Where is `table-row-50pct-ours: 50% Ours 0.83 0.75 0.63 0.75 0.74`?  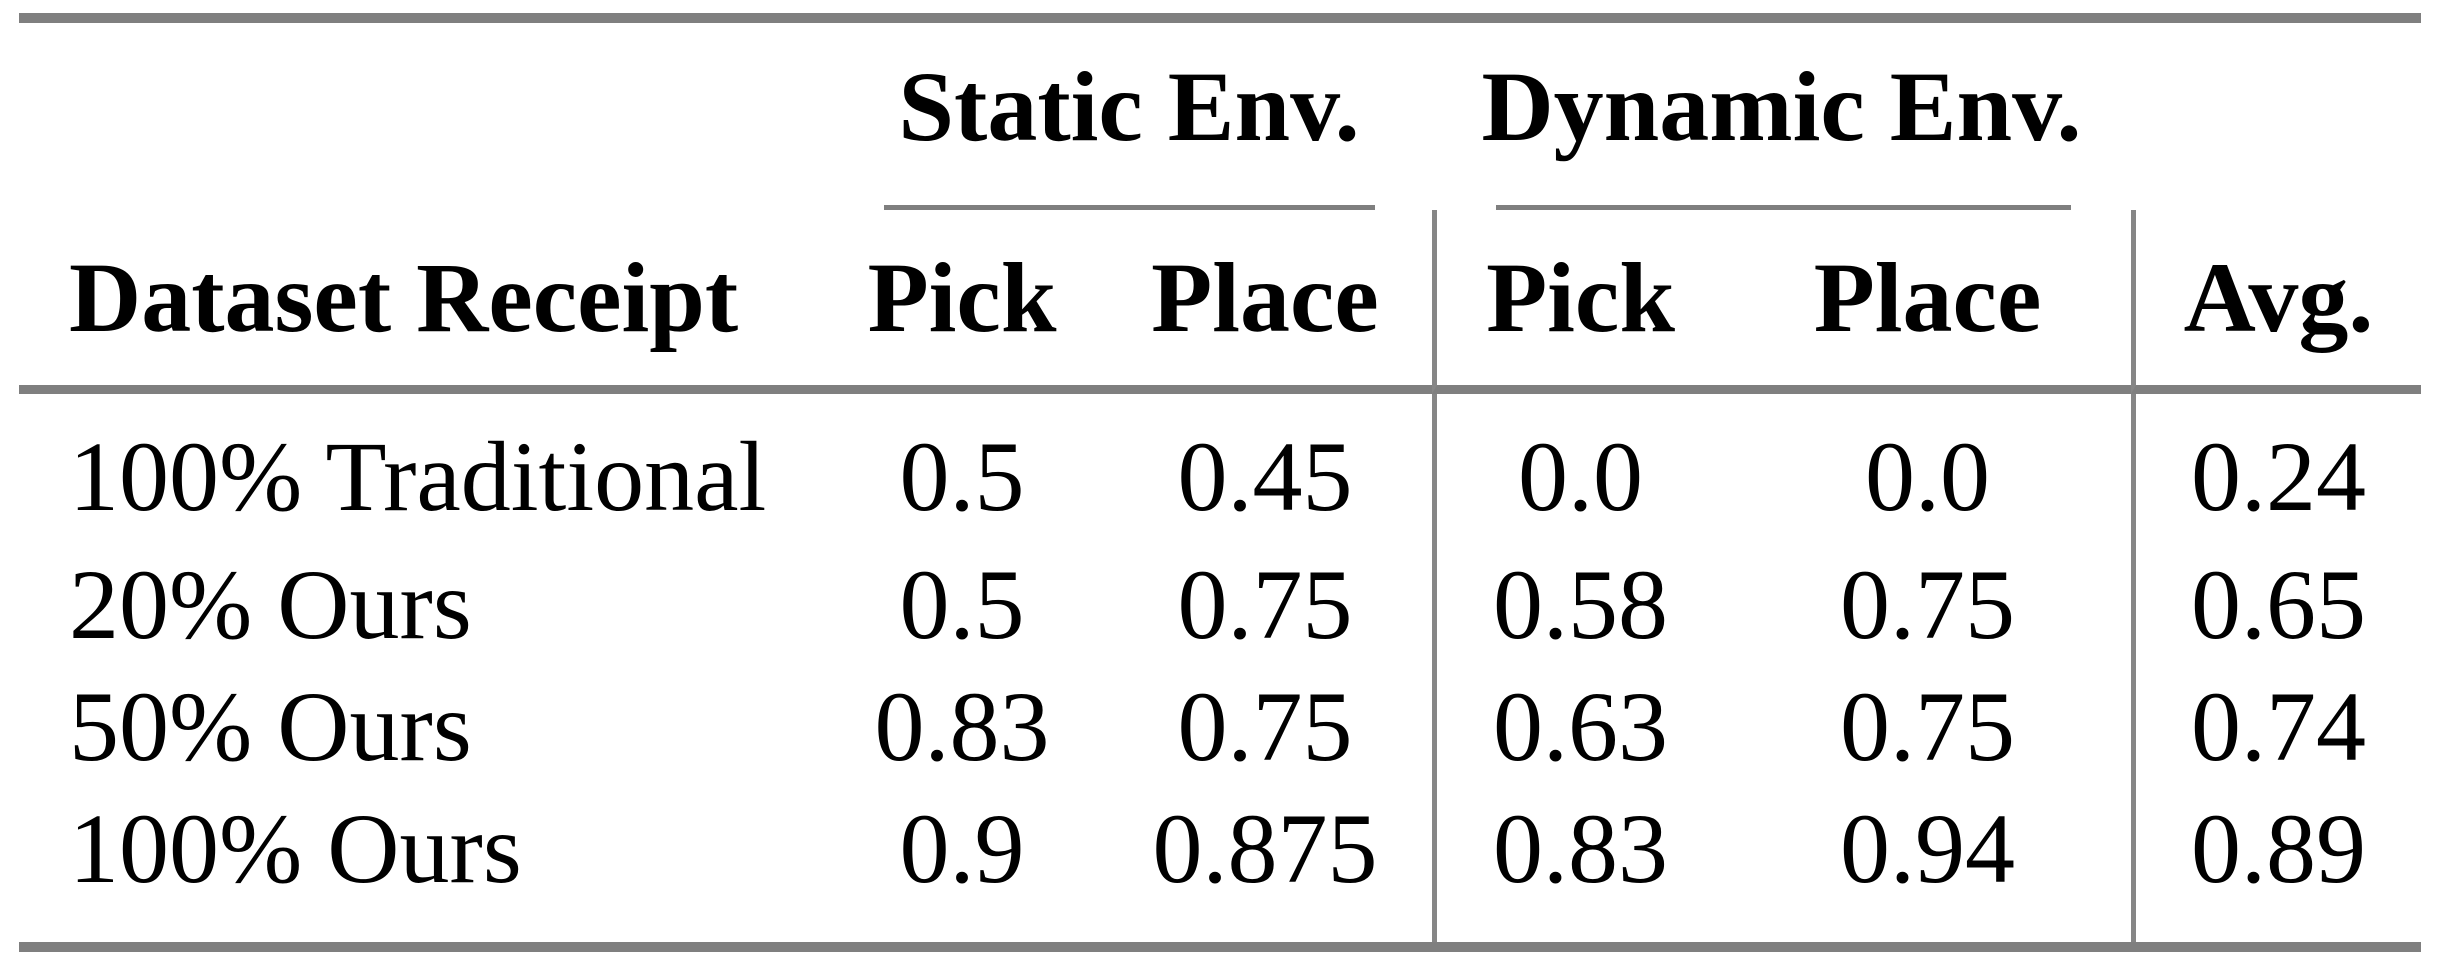
table-row-50pct-ours: 50% Ours 0.83 0.75 0.63 0.75 0.74 is located at coordinates (1220, 727).